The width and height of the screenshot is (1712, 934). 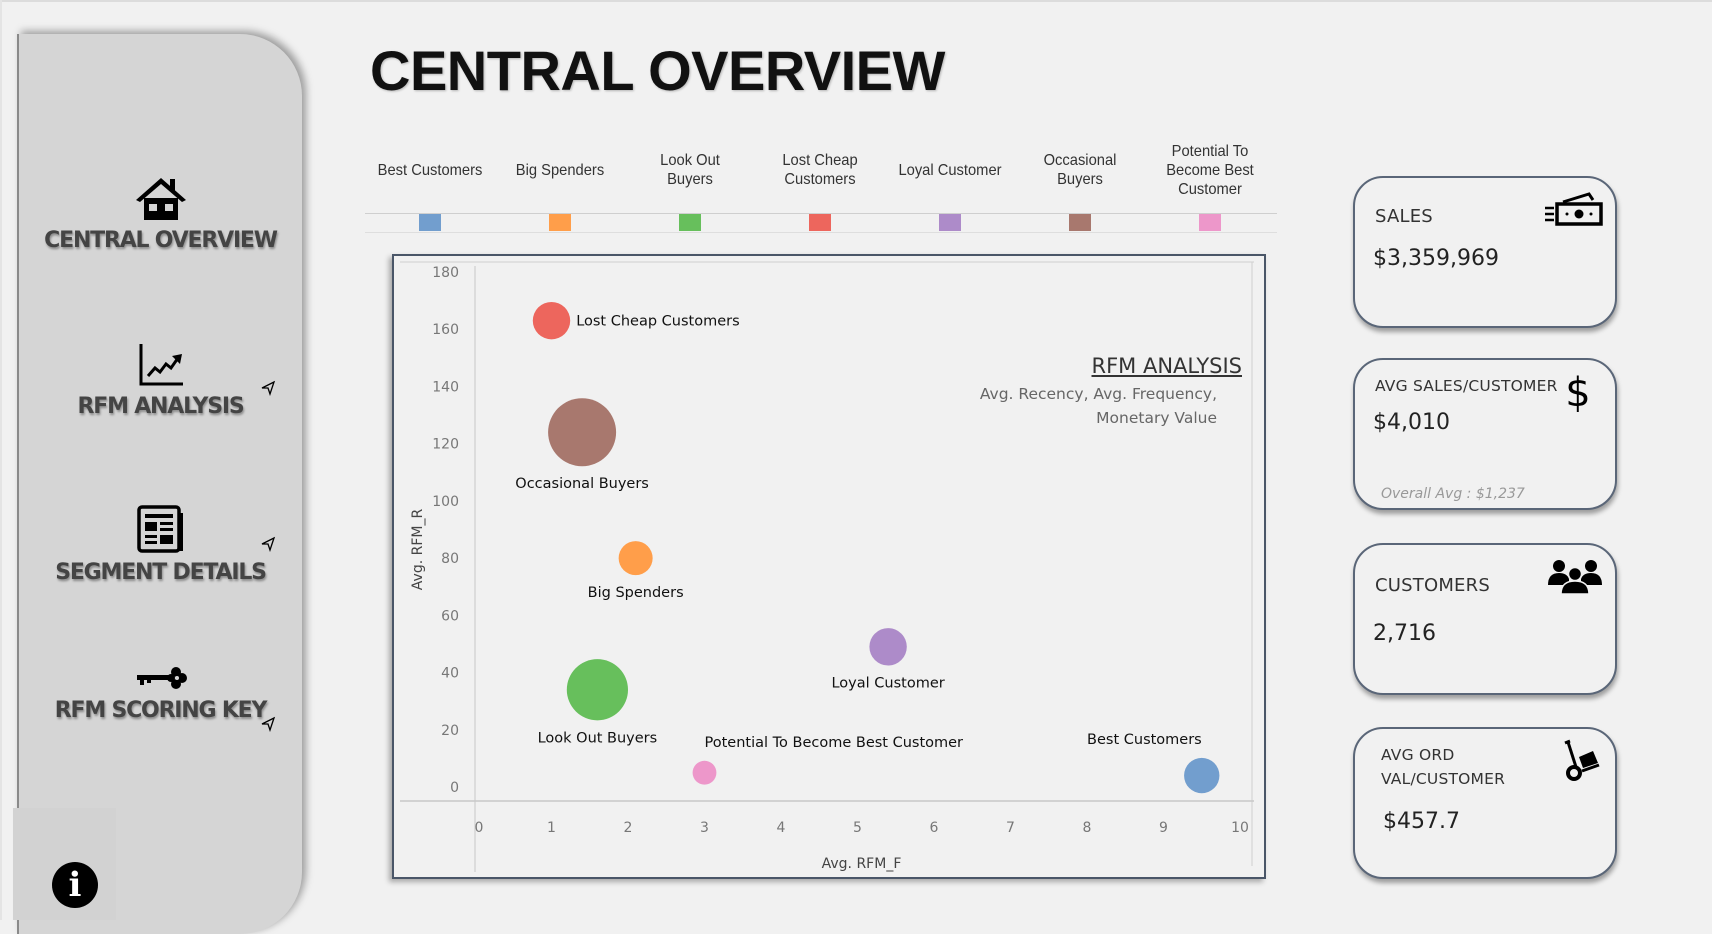 What do you see at coordinates (628, 828) in the screenshot?
I see `x-tick-label: 2` at bounding box center [628, 828].